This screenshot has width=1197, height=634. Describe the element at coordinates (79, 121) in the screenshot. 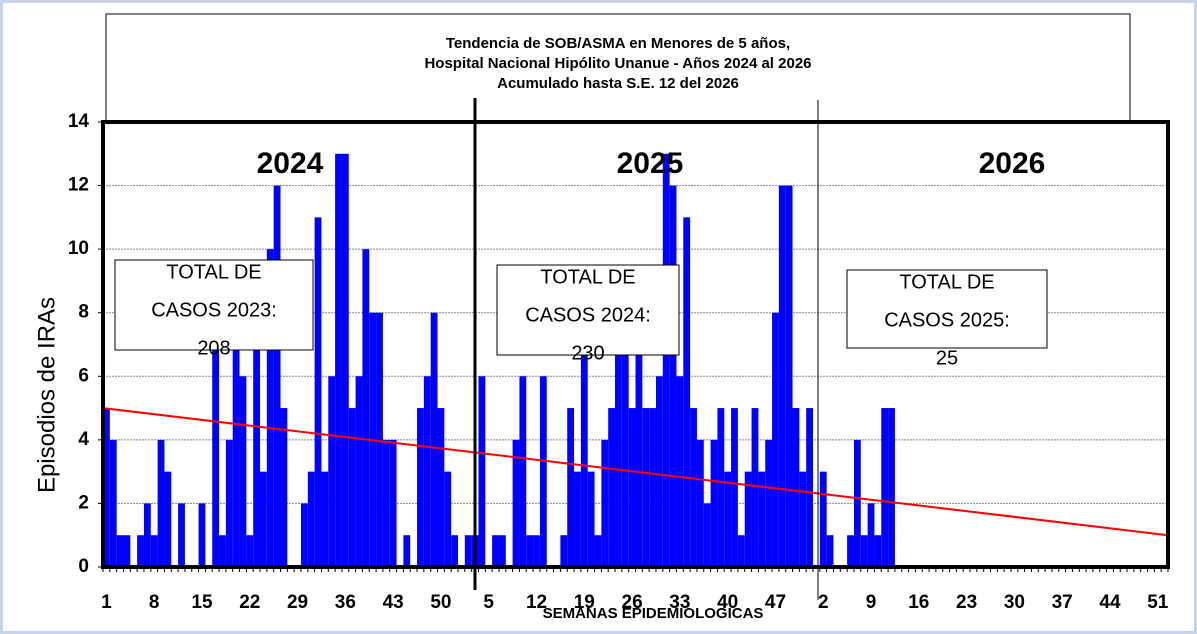

I see `y-tick-label: 14` at that location.